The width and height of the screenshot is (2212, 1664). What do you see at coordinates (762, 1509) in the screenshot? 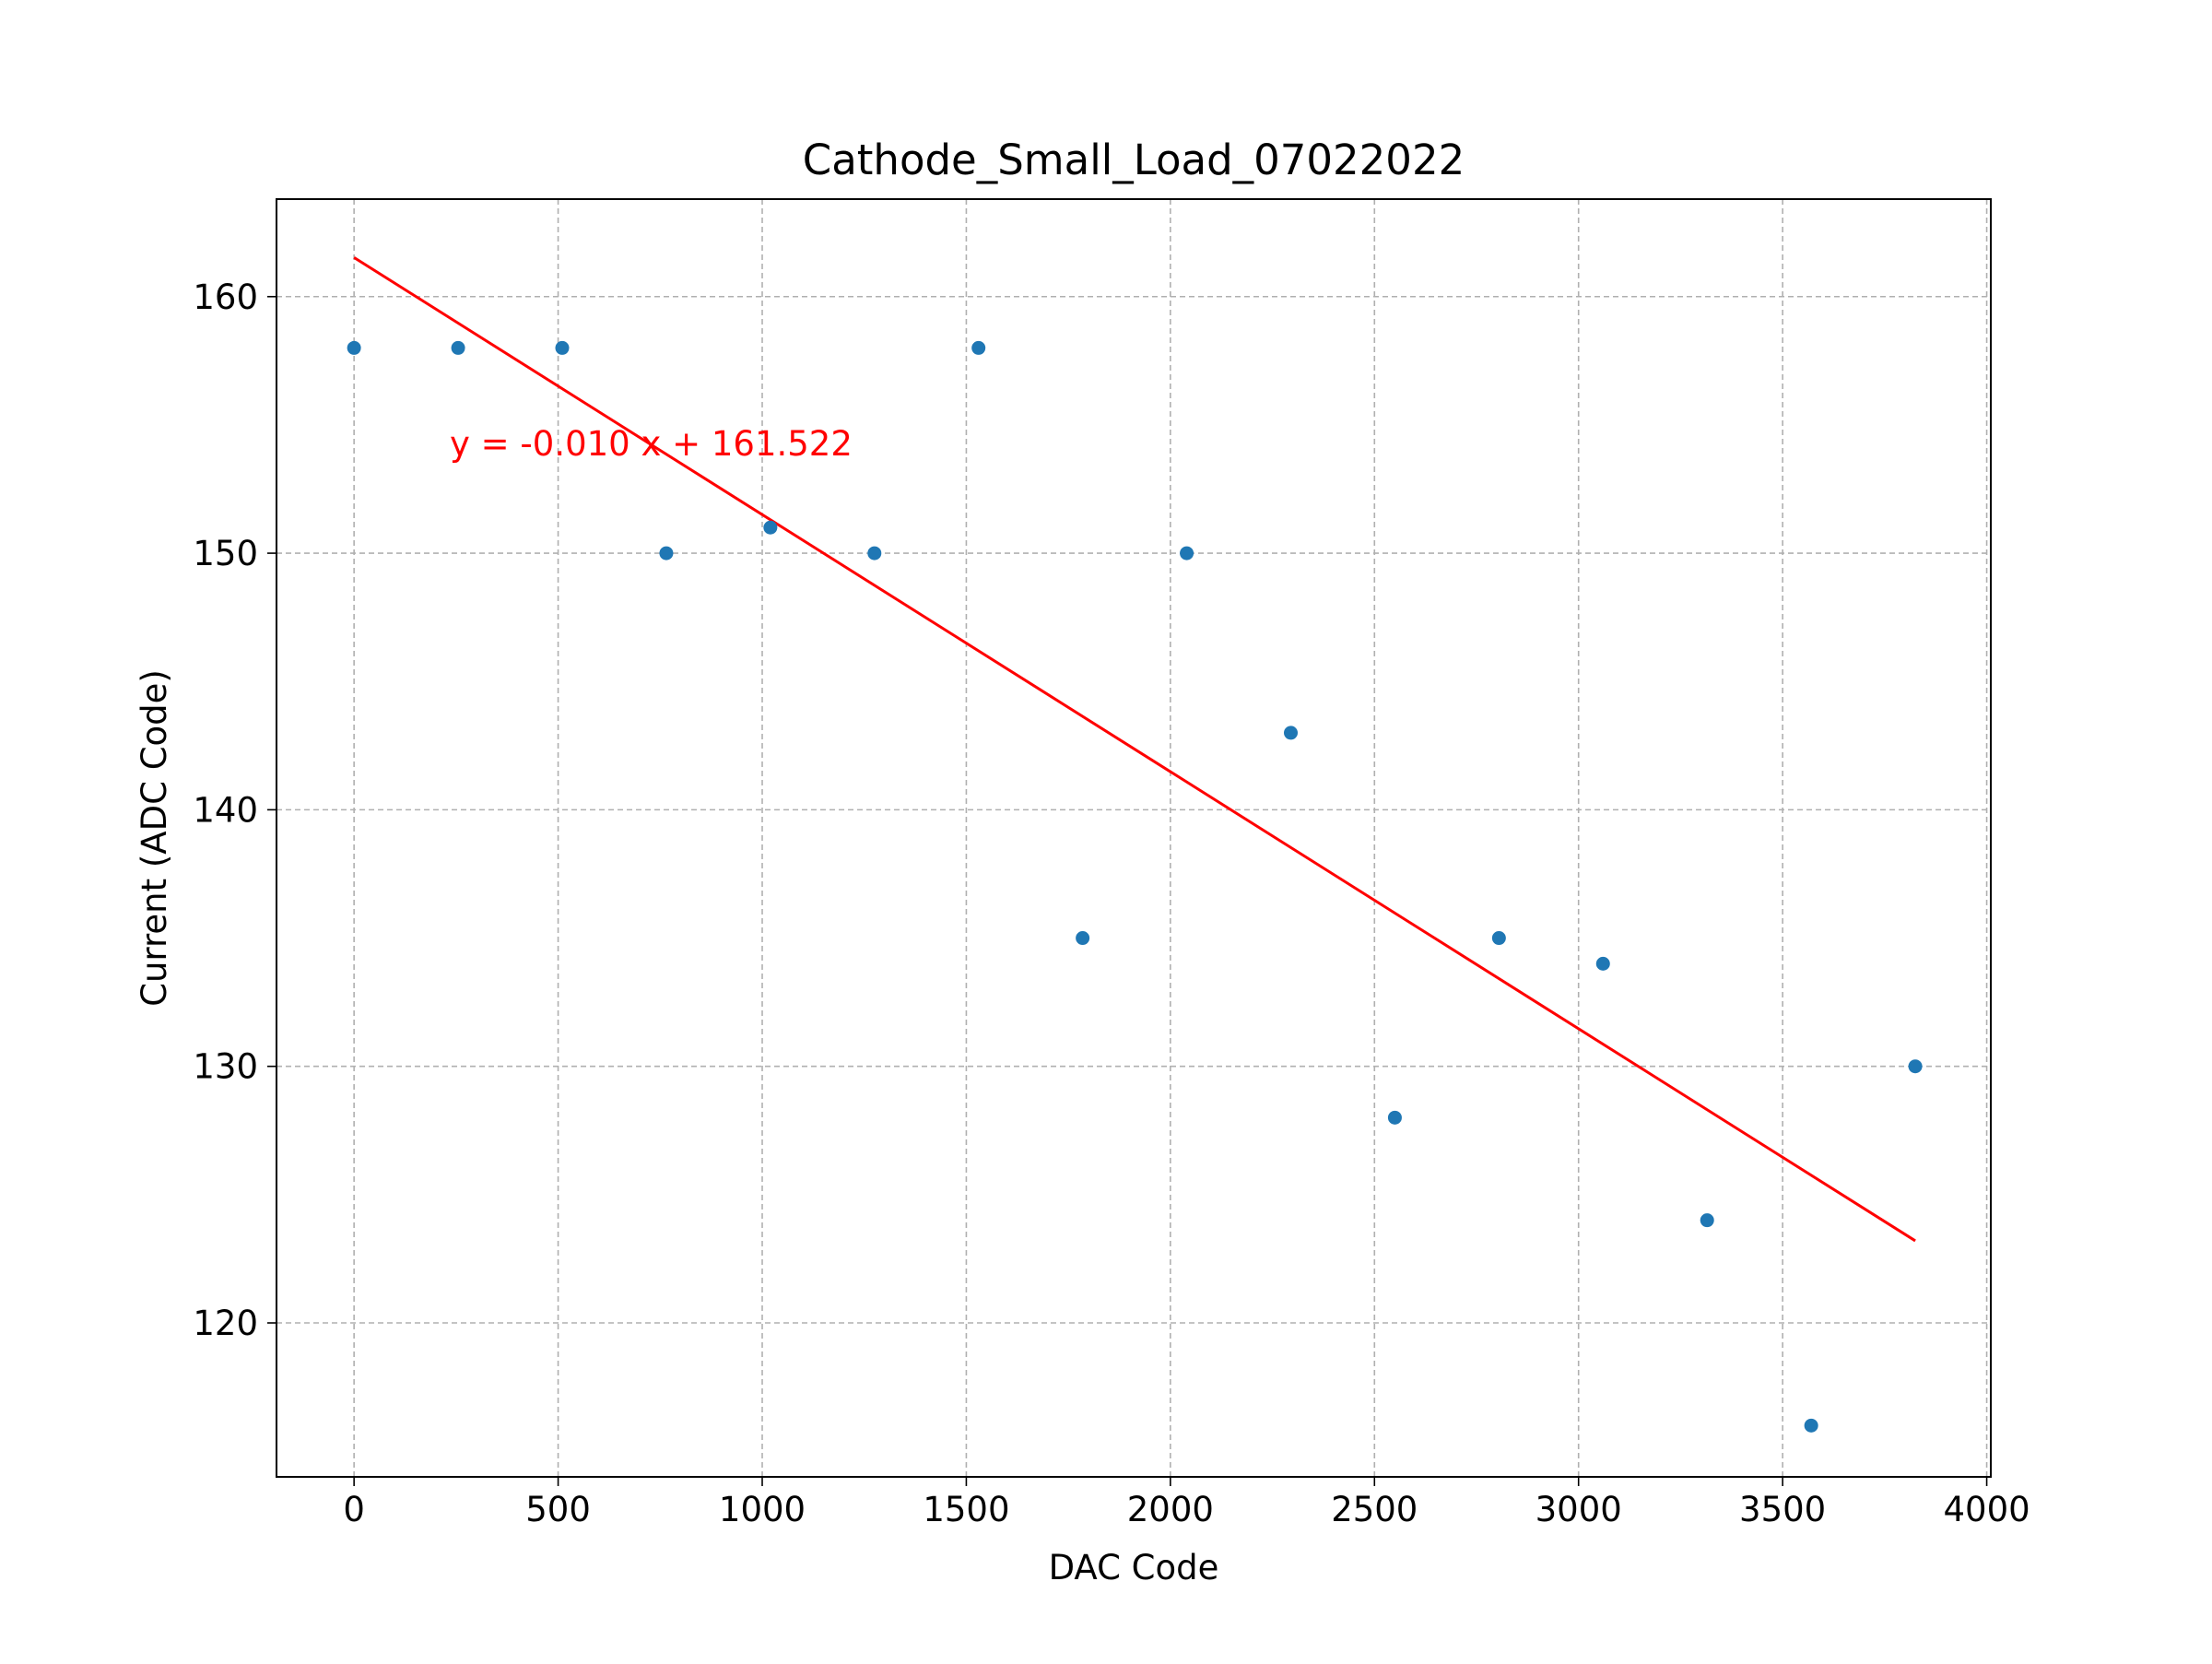
I see `x-tick-label: 1000` at bounding box center [762, 1509].